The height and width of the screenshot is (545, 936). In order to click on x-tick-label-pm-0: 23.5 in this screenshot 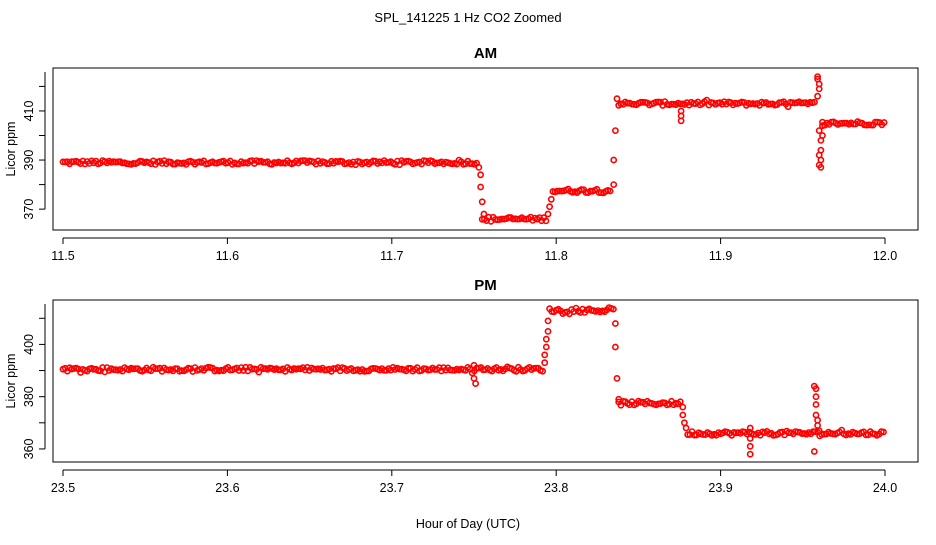, I will do `click(63, 488)`.